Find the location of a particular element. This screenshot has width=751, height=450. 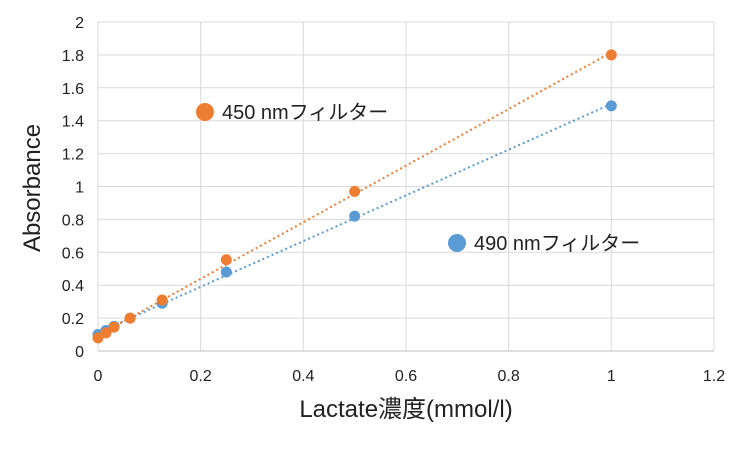

legend-label-490nm: 490 nmフィルター is located at coordinates (557, 243).